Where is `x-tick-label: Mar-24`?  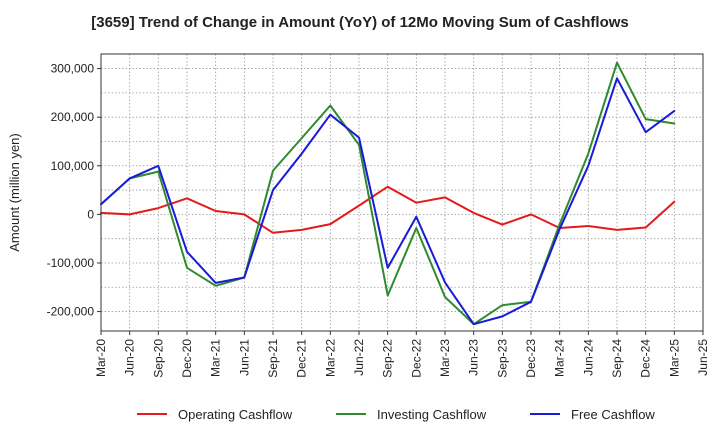 x-tick-label: Mar-24 is located at coordinates (560, 358).